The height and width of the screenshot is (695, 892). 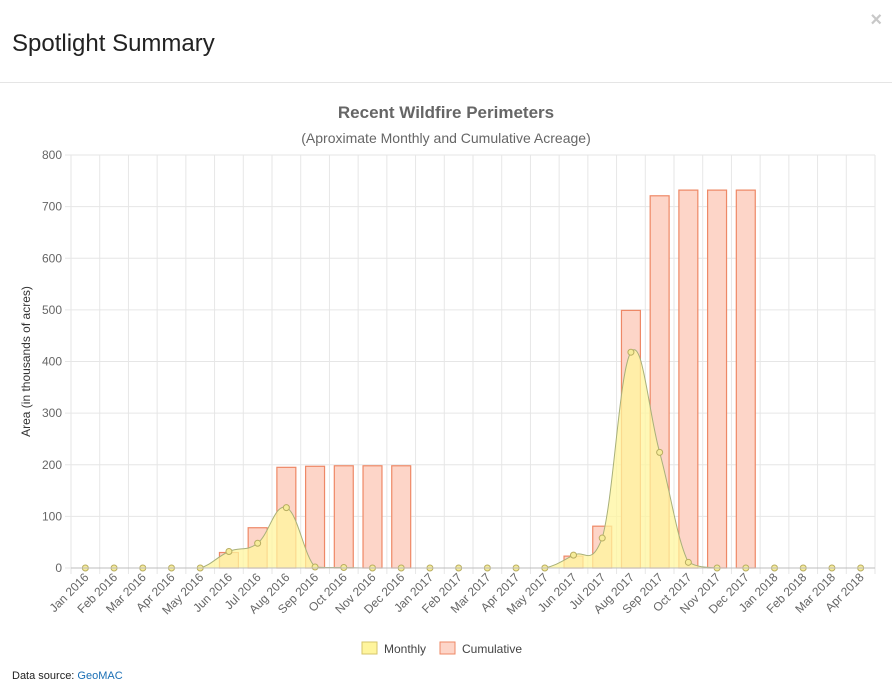 I want to click on y-tick-label: 300, so click(x=52, y=413).